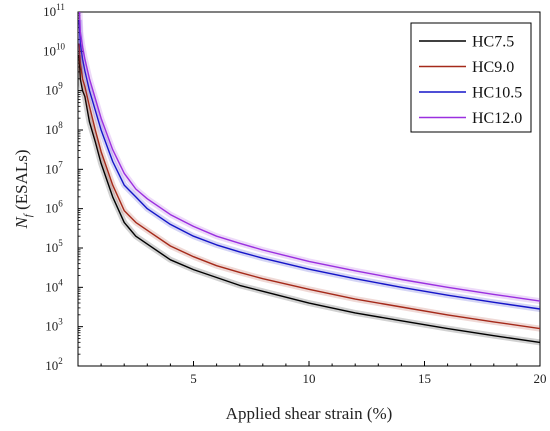 The image size is (550, 431). I want to click on x-tick-label: 10, so click(309, 378).